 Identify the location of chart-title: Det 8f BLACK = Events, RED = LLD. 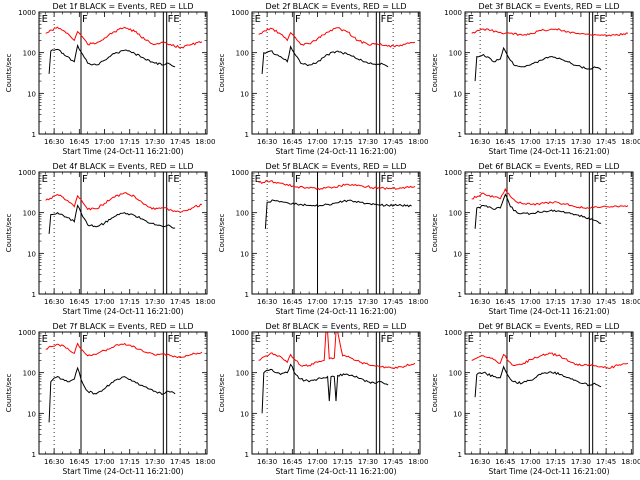
(335, 326).